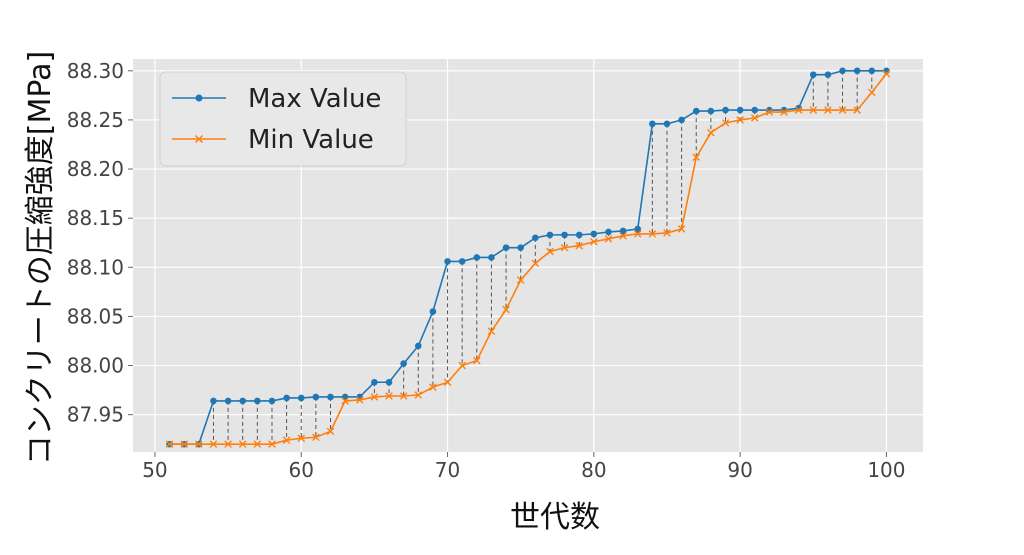 This screenshot has height=555, width=1024. Describe the element at coordinates (283, 119) in the screenshot. I see `legend: Max Value Min Value` at that location.